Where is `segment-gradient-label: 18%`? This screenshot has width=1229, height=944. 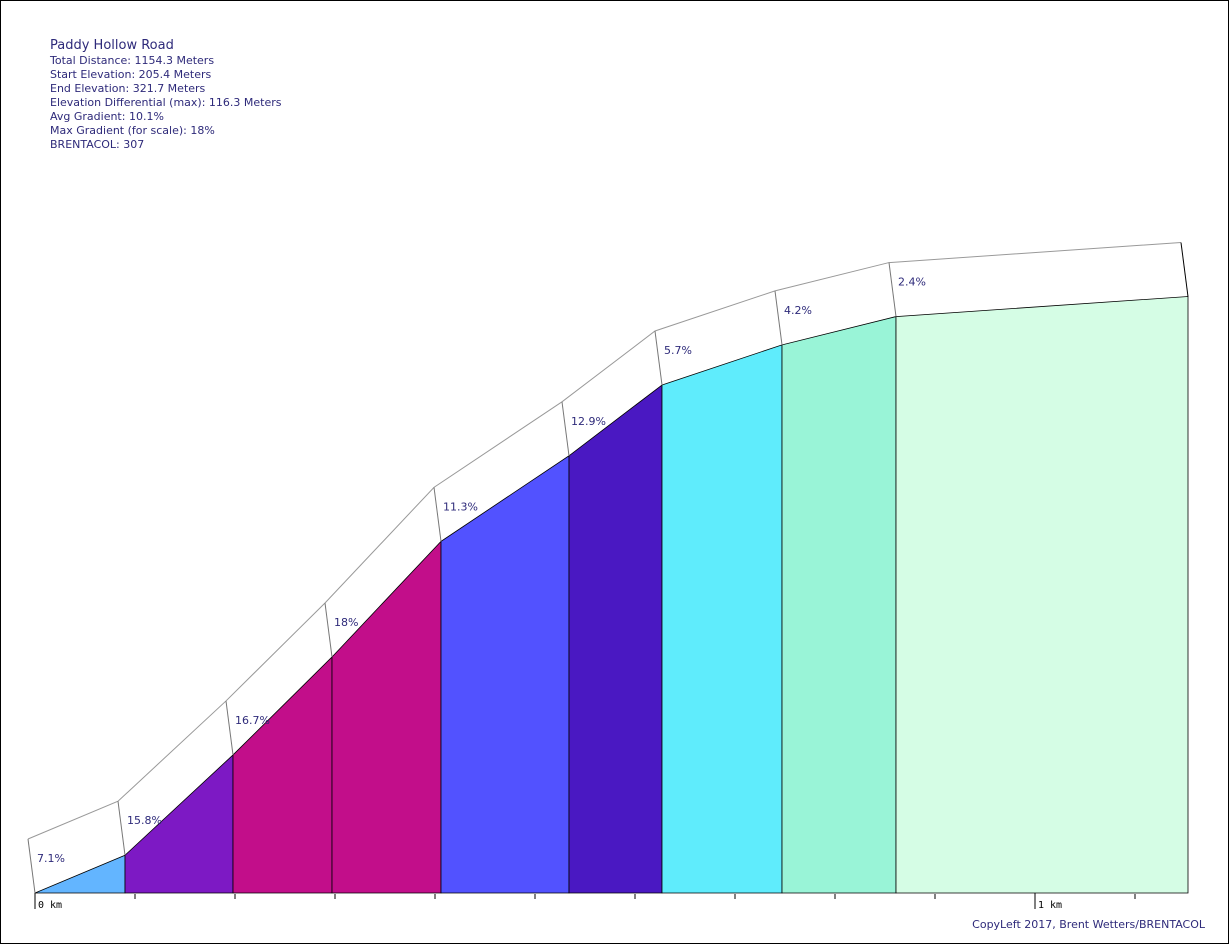 segment-gradient-label: 18% is located at coordinates (346, 622).